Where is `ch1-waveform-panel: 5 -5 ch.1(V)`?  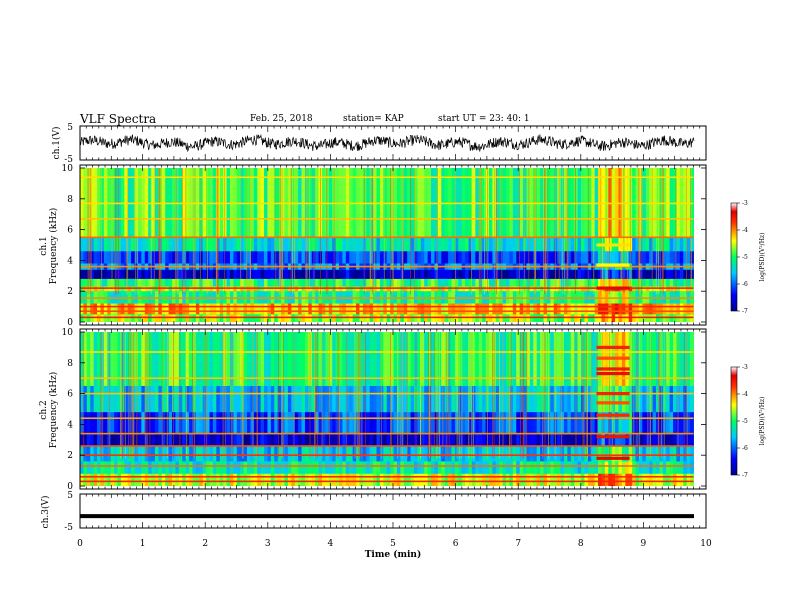
ch1-waveform-panel: 5 -5 ch.1(V) is located at coordinates (379, 144).